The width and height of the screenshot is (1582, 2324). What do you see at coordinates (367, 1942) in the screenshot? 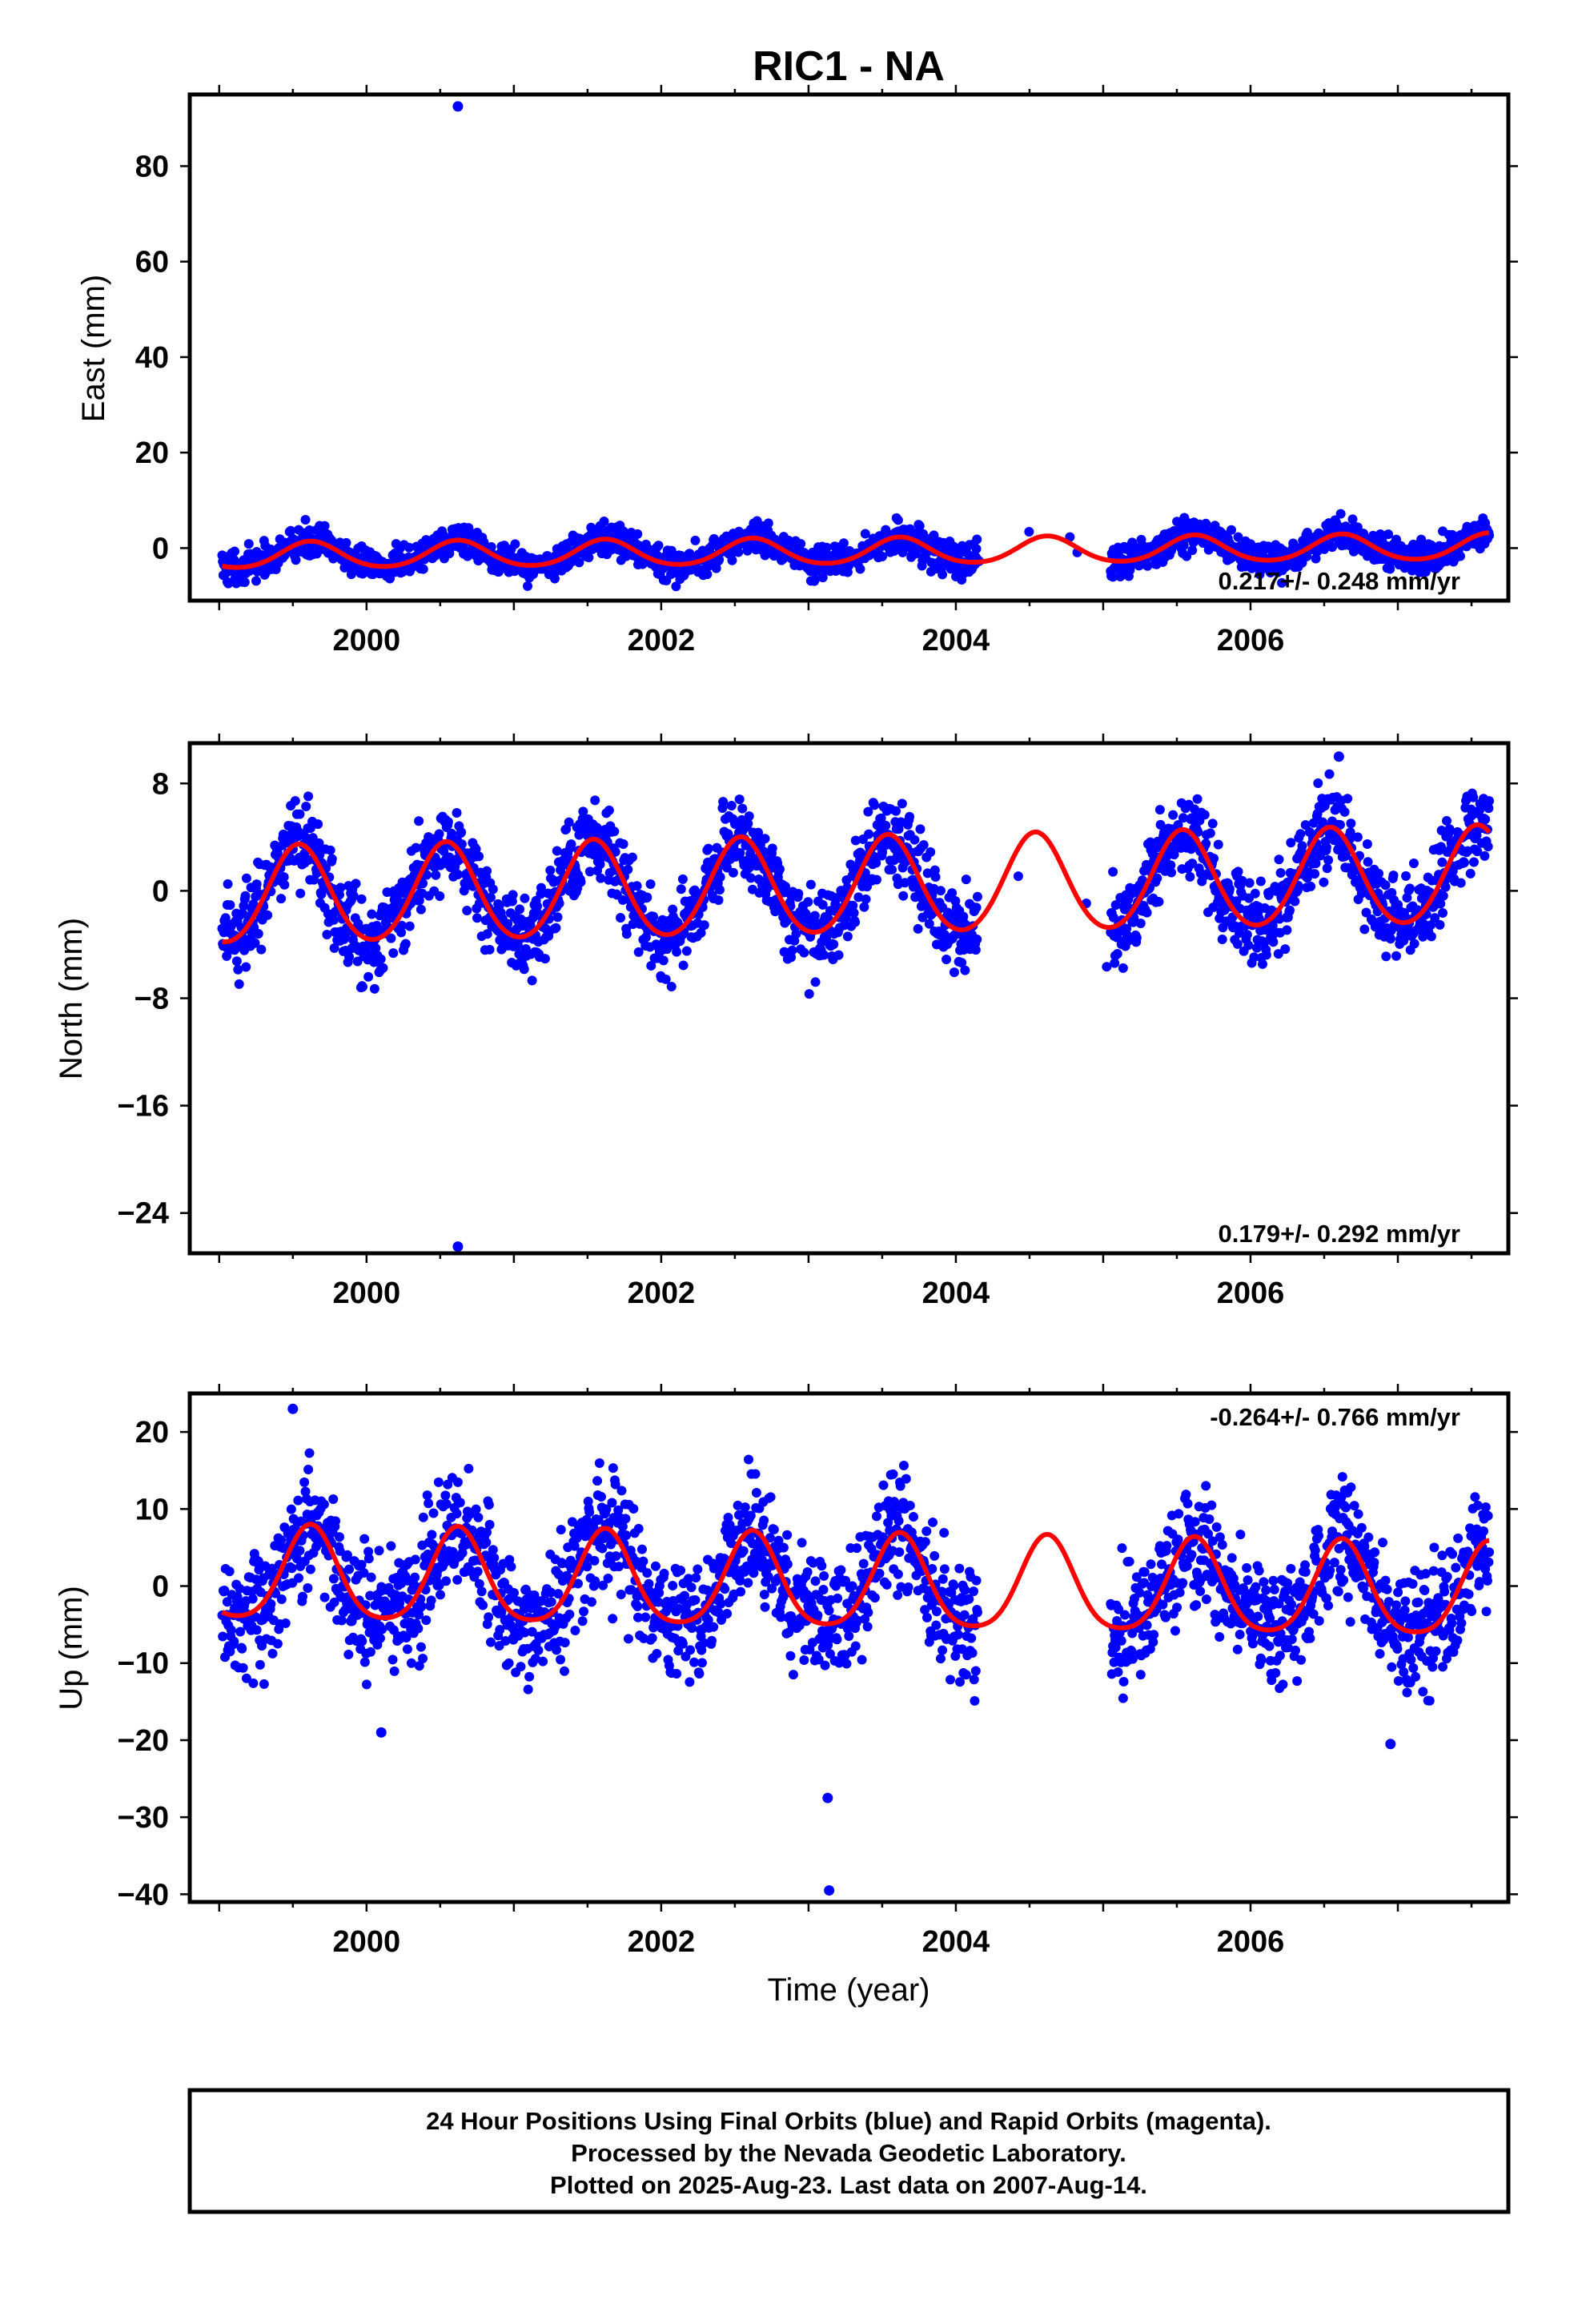
I see `up-xtick-label: 2000` at bounding box center [367, 1942].